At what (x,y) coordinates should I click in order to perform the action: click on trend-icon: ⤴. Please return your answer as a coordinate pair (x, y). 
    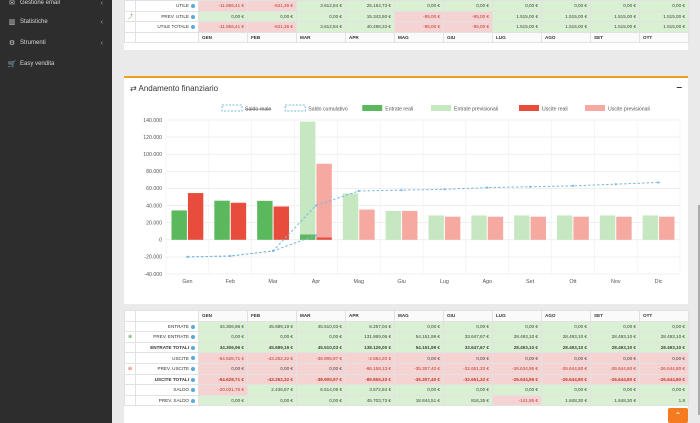
    Looking at the image, I should click on (130, 16).